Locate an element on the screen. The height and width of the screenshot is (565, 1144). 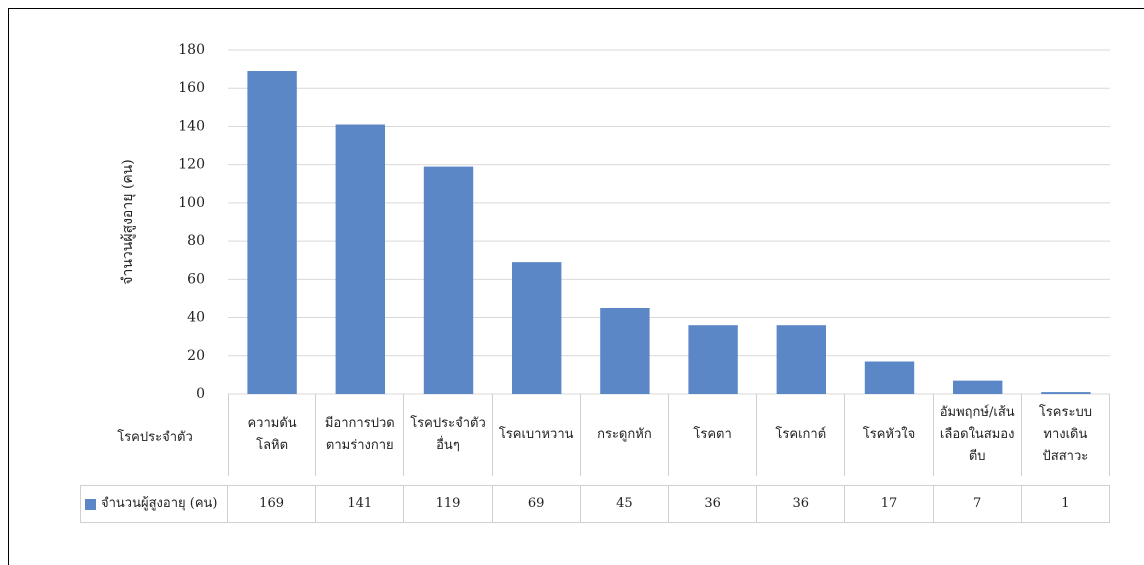
y-tick-label: 60 is located at coordinates (196, 279).